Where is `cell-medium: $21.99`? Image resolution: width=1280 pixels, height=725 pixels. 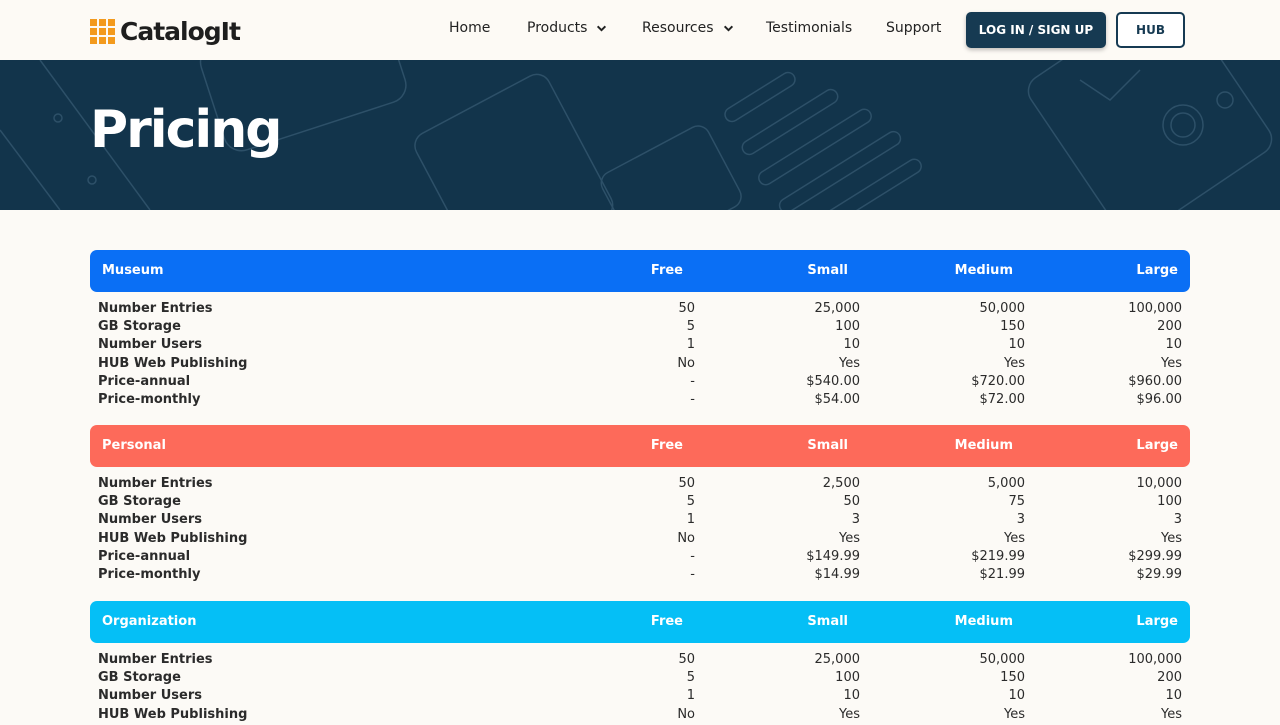 cell-medium: $21.99 is located at coordinates (1002, 574).